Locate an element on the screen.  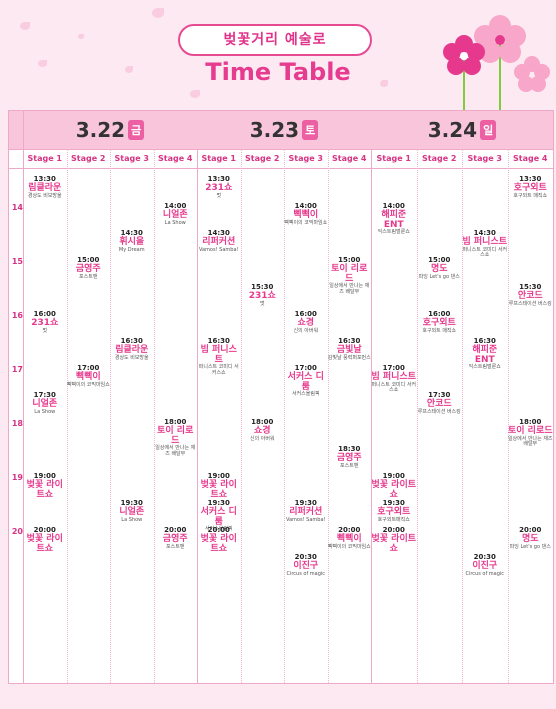
day-date: 3.23 is located at coordinates (274, 130).